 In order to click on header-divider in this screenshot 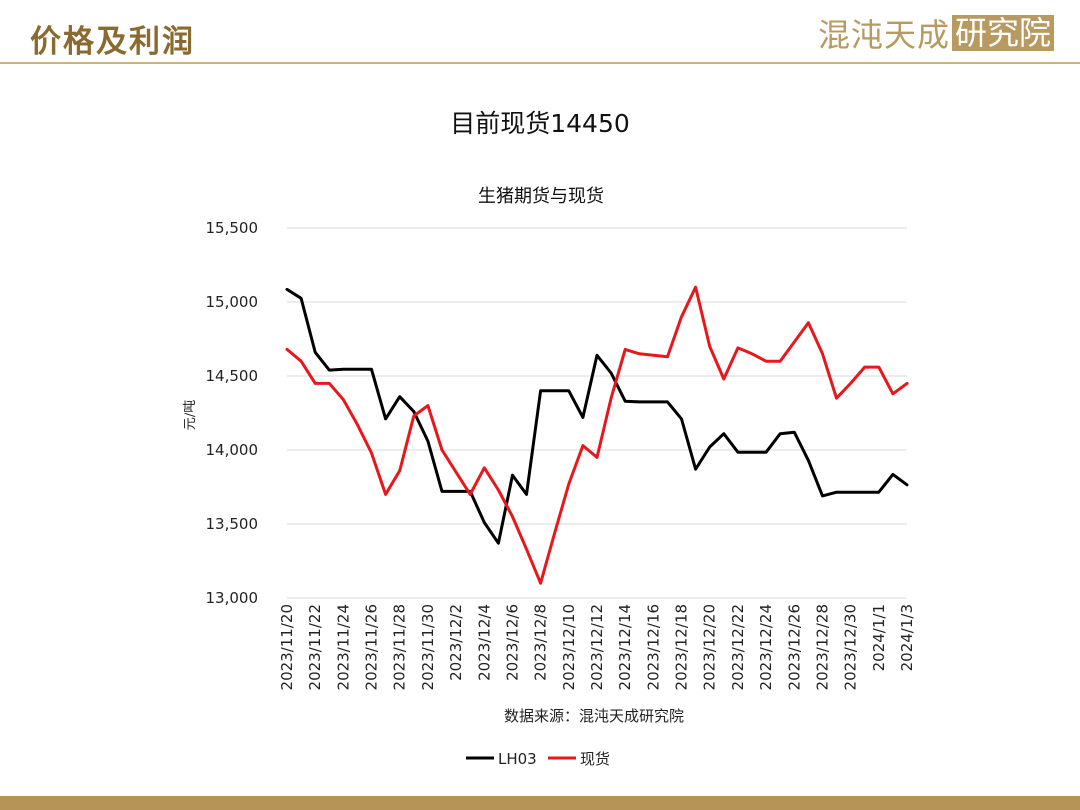, I will do `click(540, 63)`.